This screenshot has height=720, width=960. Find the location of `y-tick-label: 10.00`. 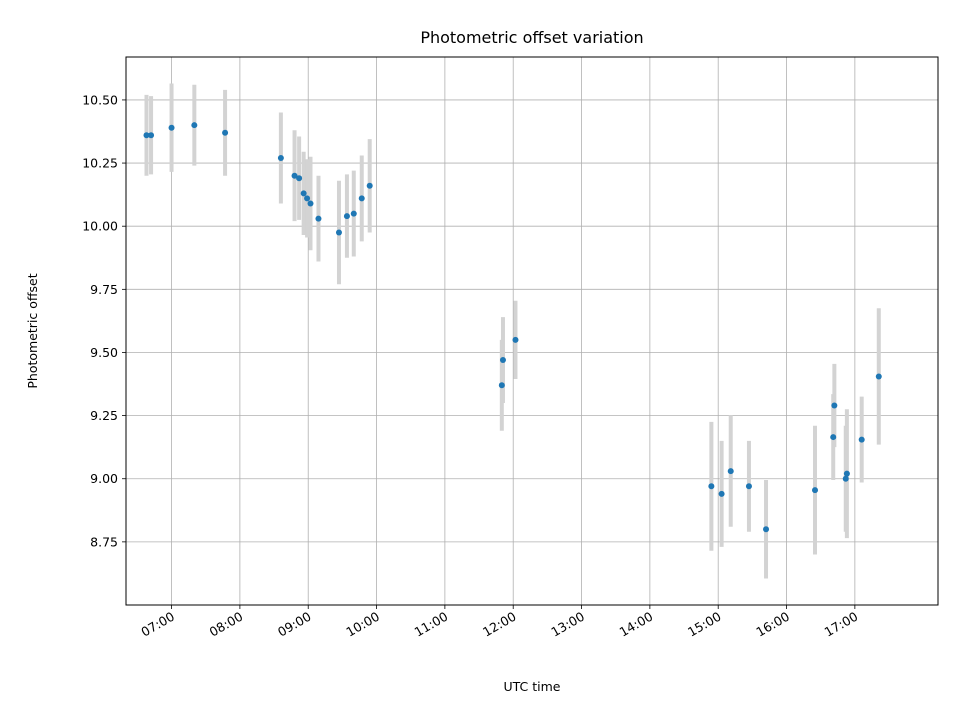

y-tick-label: 10.00 is located at coordinates (100, 226).